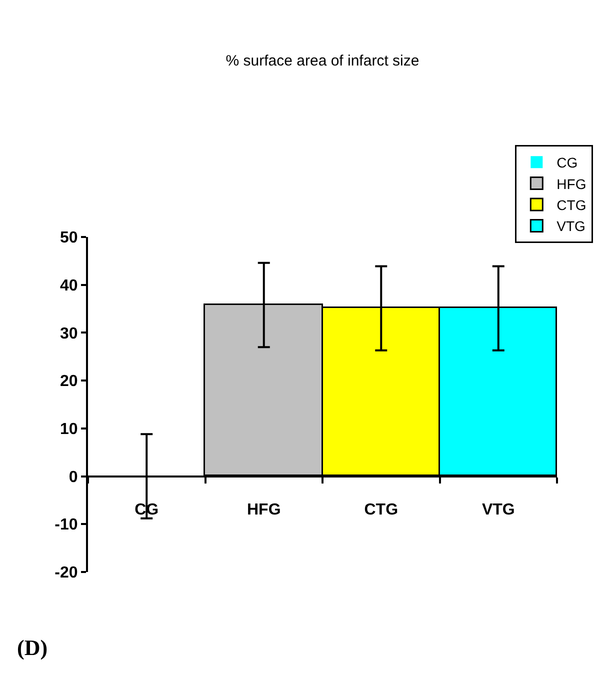 This screenshot has width=605, height=673. I want to click on y-tick-label: 50, so click(69, 238).